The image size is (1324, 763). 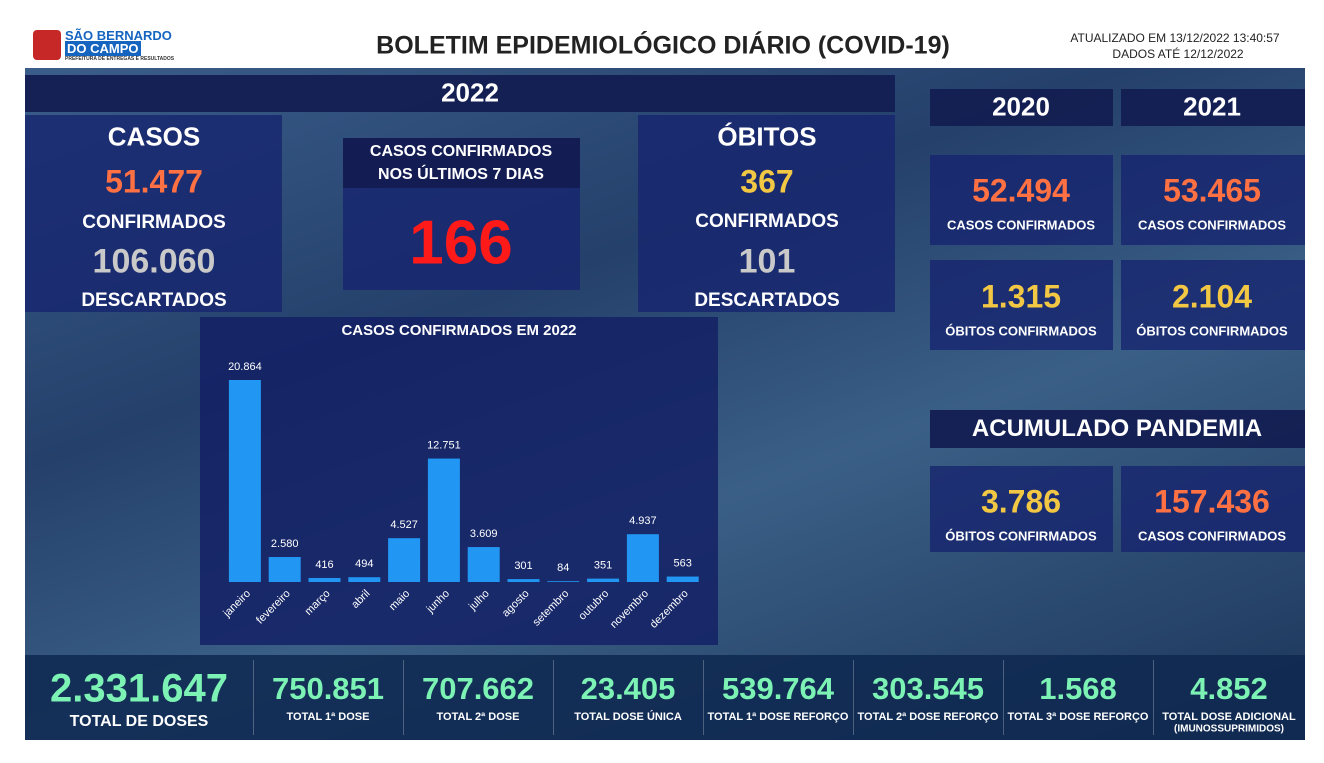 What do you see at coordinates (663, 45) in the screenshot?
I see `title: BOLETIM EPIDEMIOLÓGICO DIÁRIO (COVID-19)` at bounding box center [663, 45].